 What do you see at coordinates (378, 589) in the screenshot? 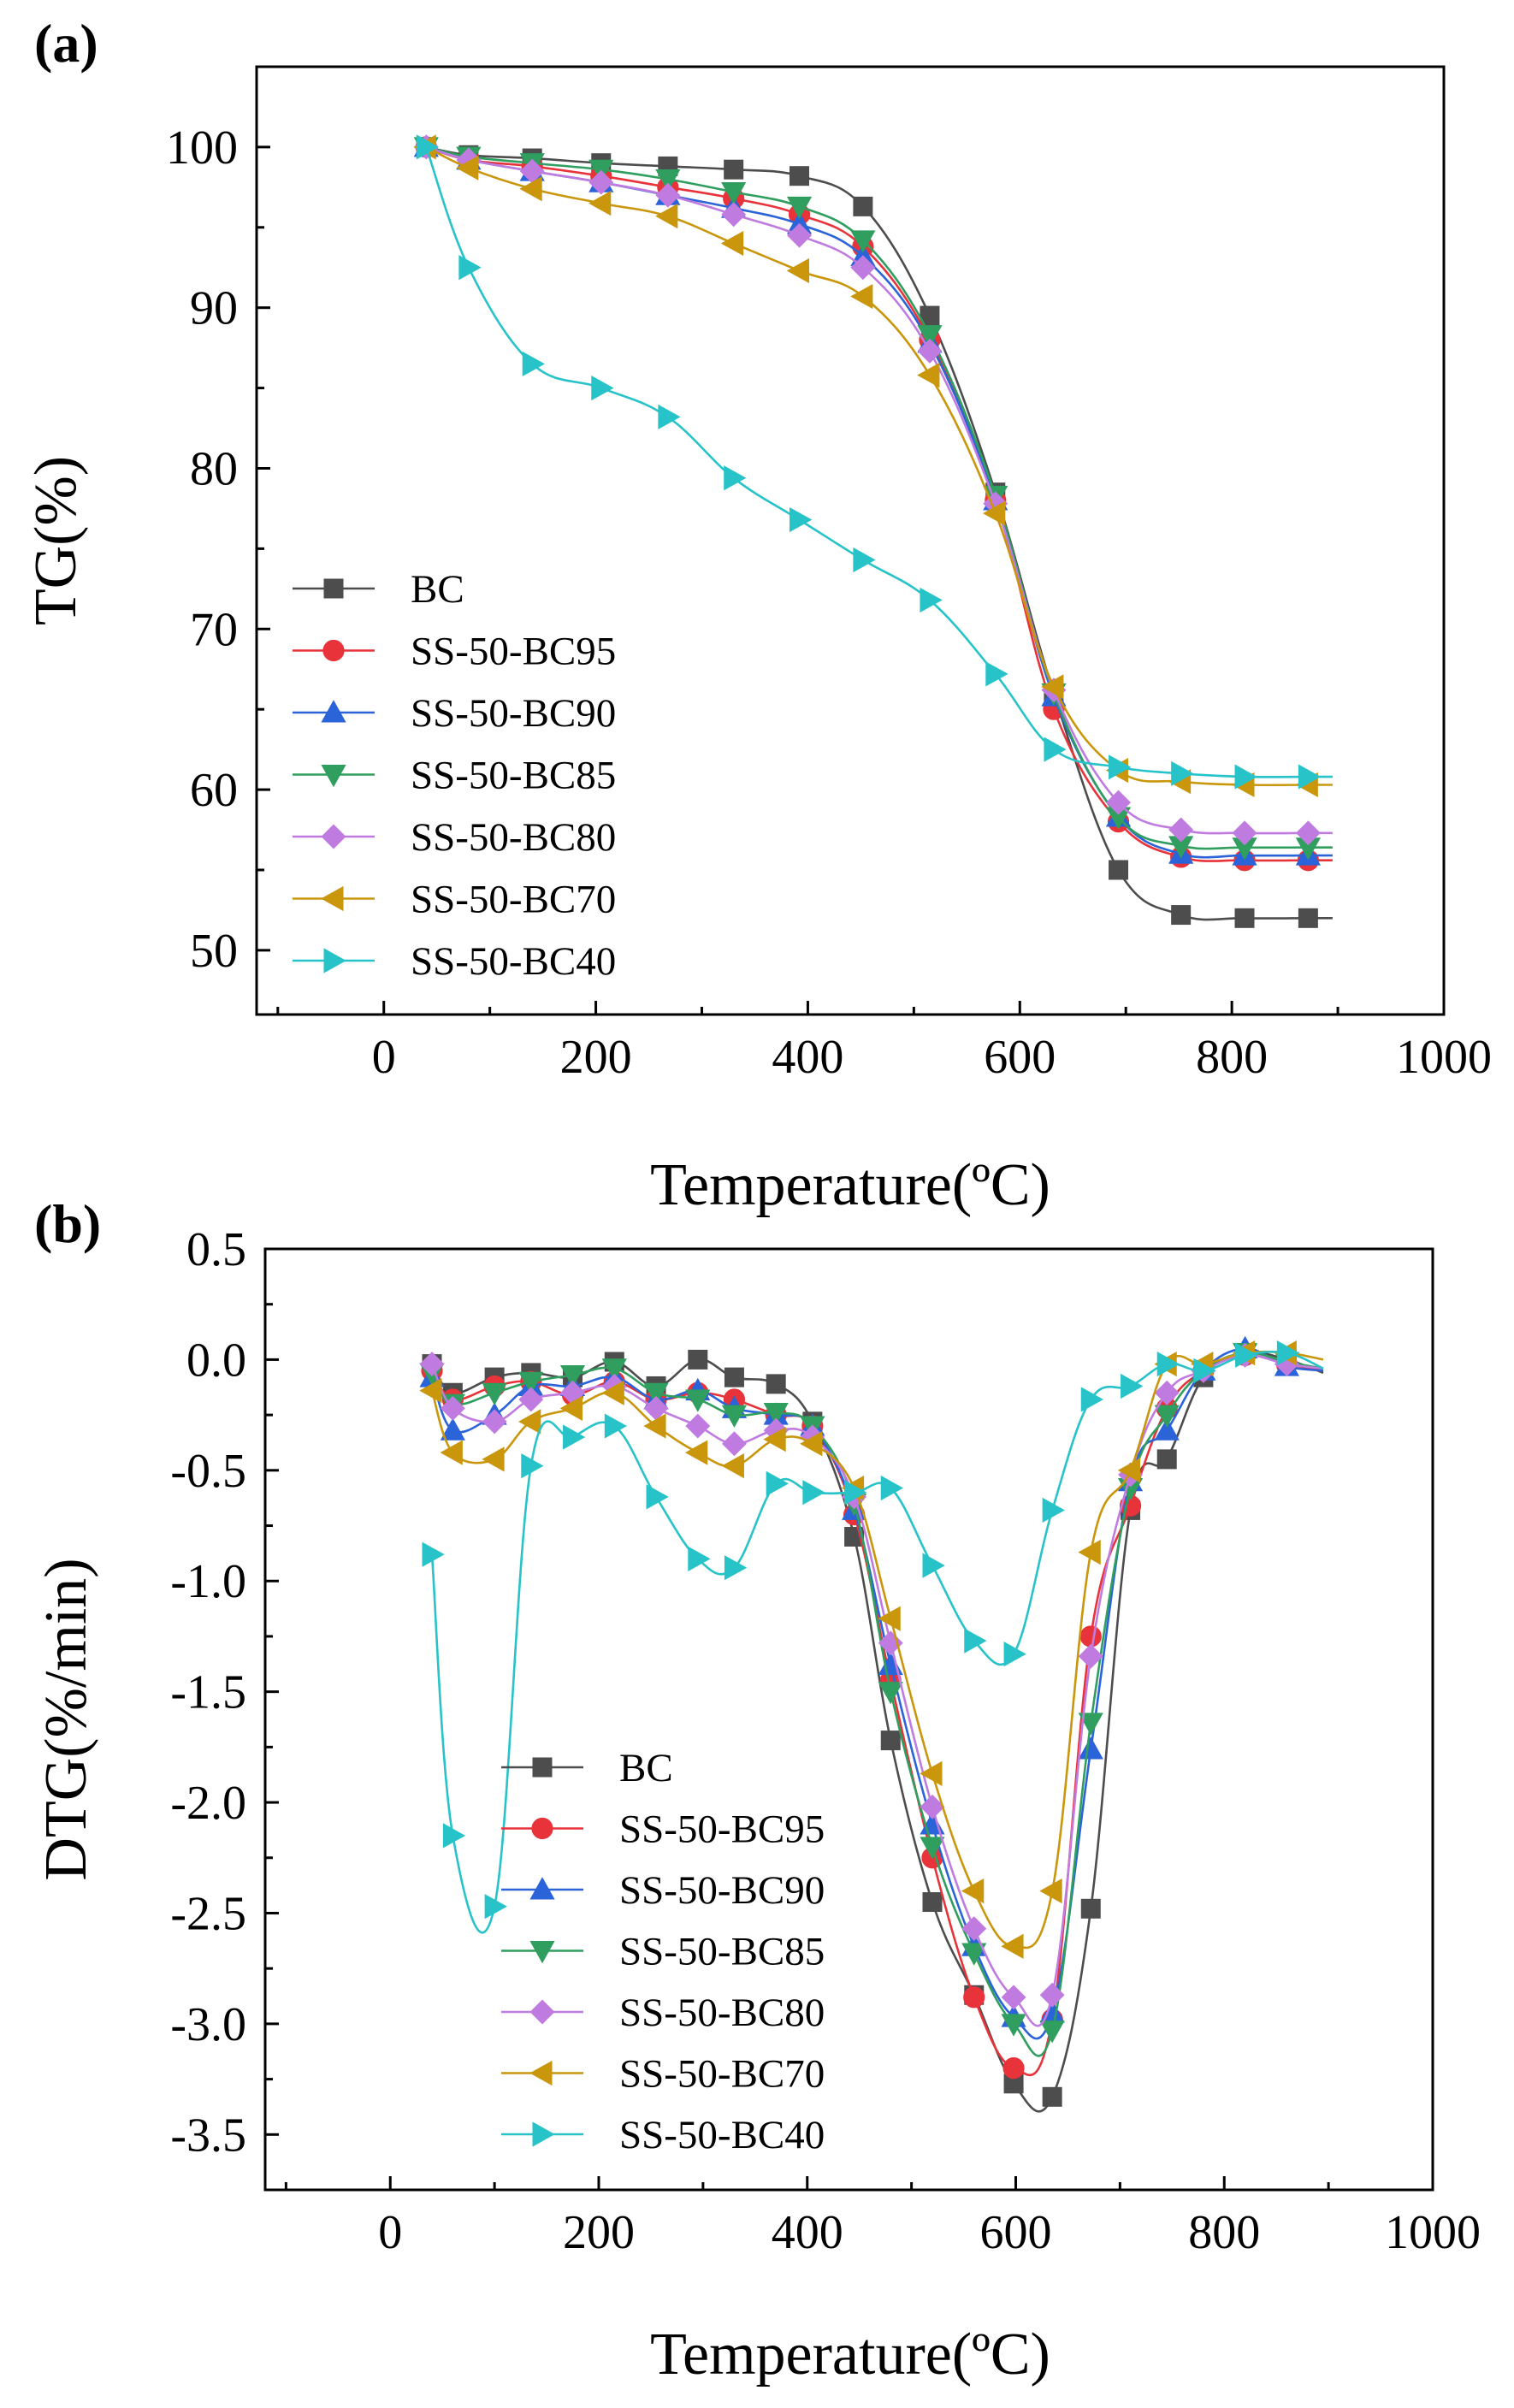
I see `a-legend-item-bc: BC` at bounding box center [378, 589].